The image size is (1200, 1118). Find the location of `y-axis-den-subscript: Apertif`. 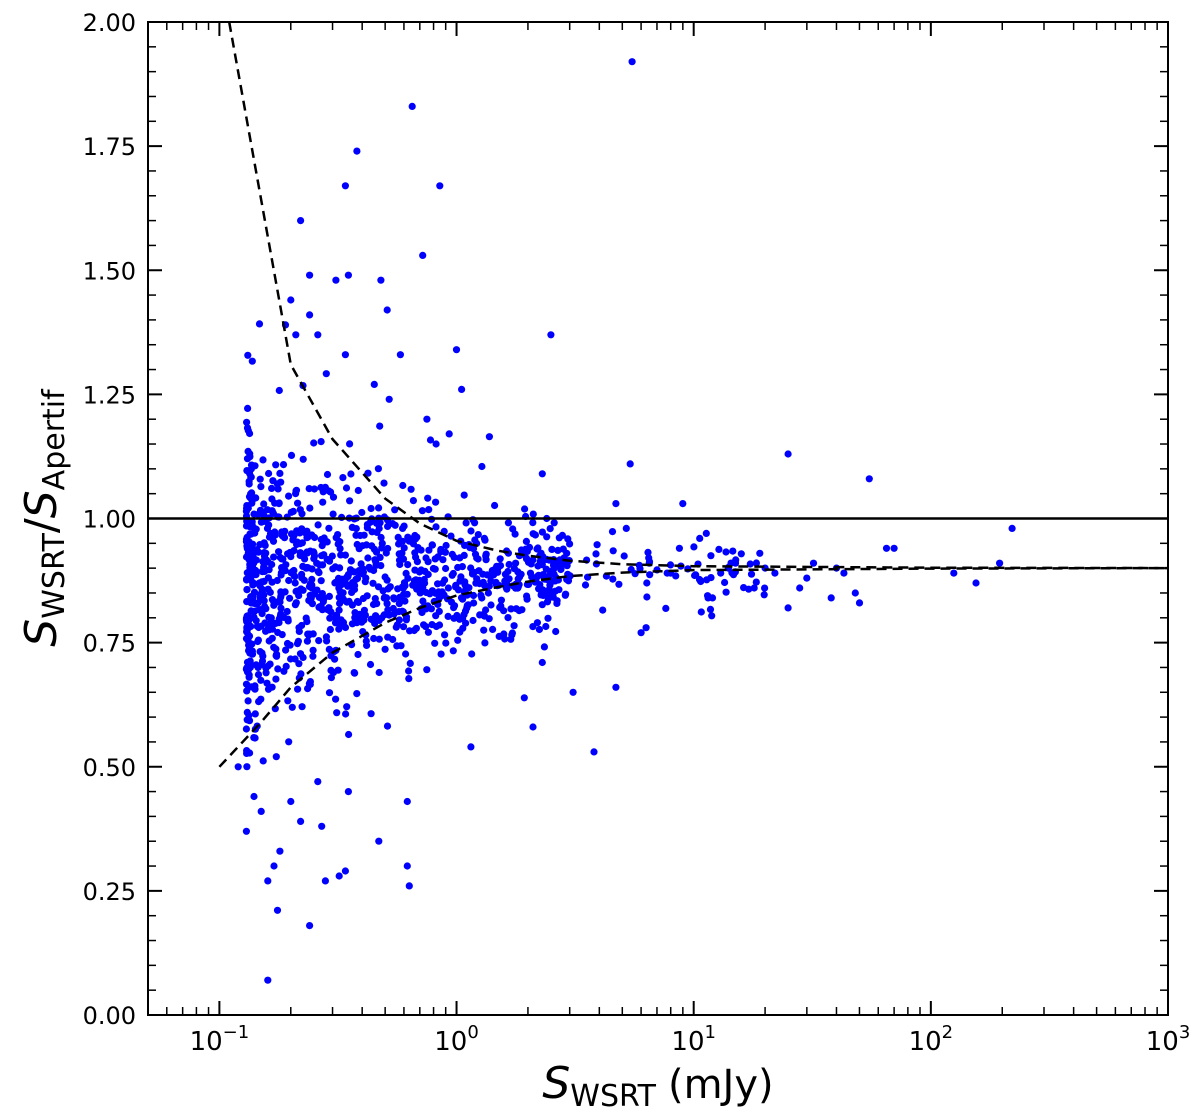

y-axis-den-subscript: Apertif is located at coordinates (54, 439).